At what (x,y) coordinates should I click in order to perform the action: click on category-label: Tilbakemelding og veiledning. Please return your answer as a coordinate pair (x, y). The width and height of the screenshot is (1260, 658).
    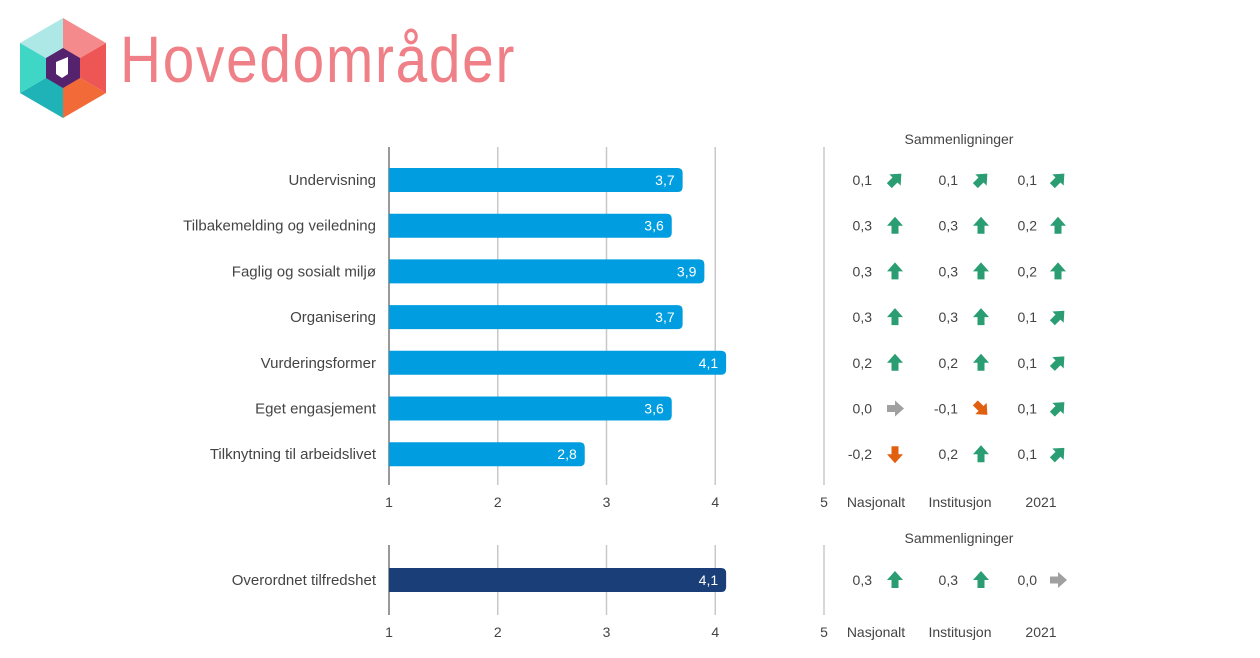
    Looking at the image, I should click on (279, 226).